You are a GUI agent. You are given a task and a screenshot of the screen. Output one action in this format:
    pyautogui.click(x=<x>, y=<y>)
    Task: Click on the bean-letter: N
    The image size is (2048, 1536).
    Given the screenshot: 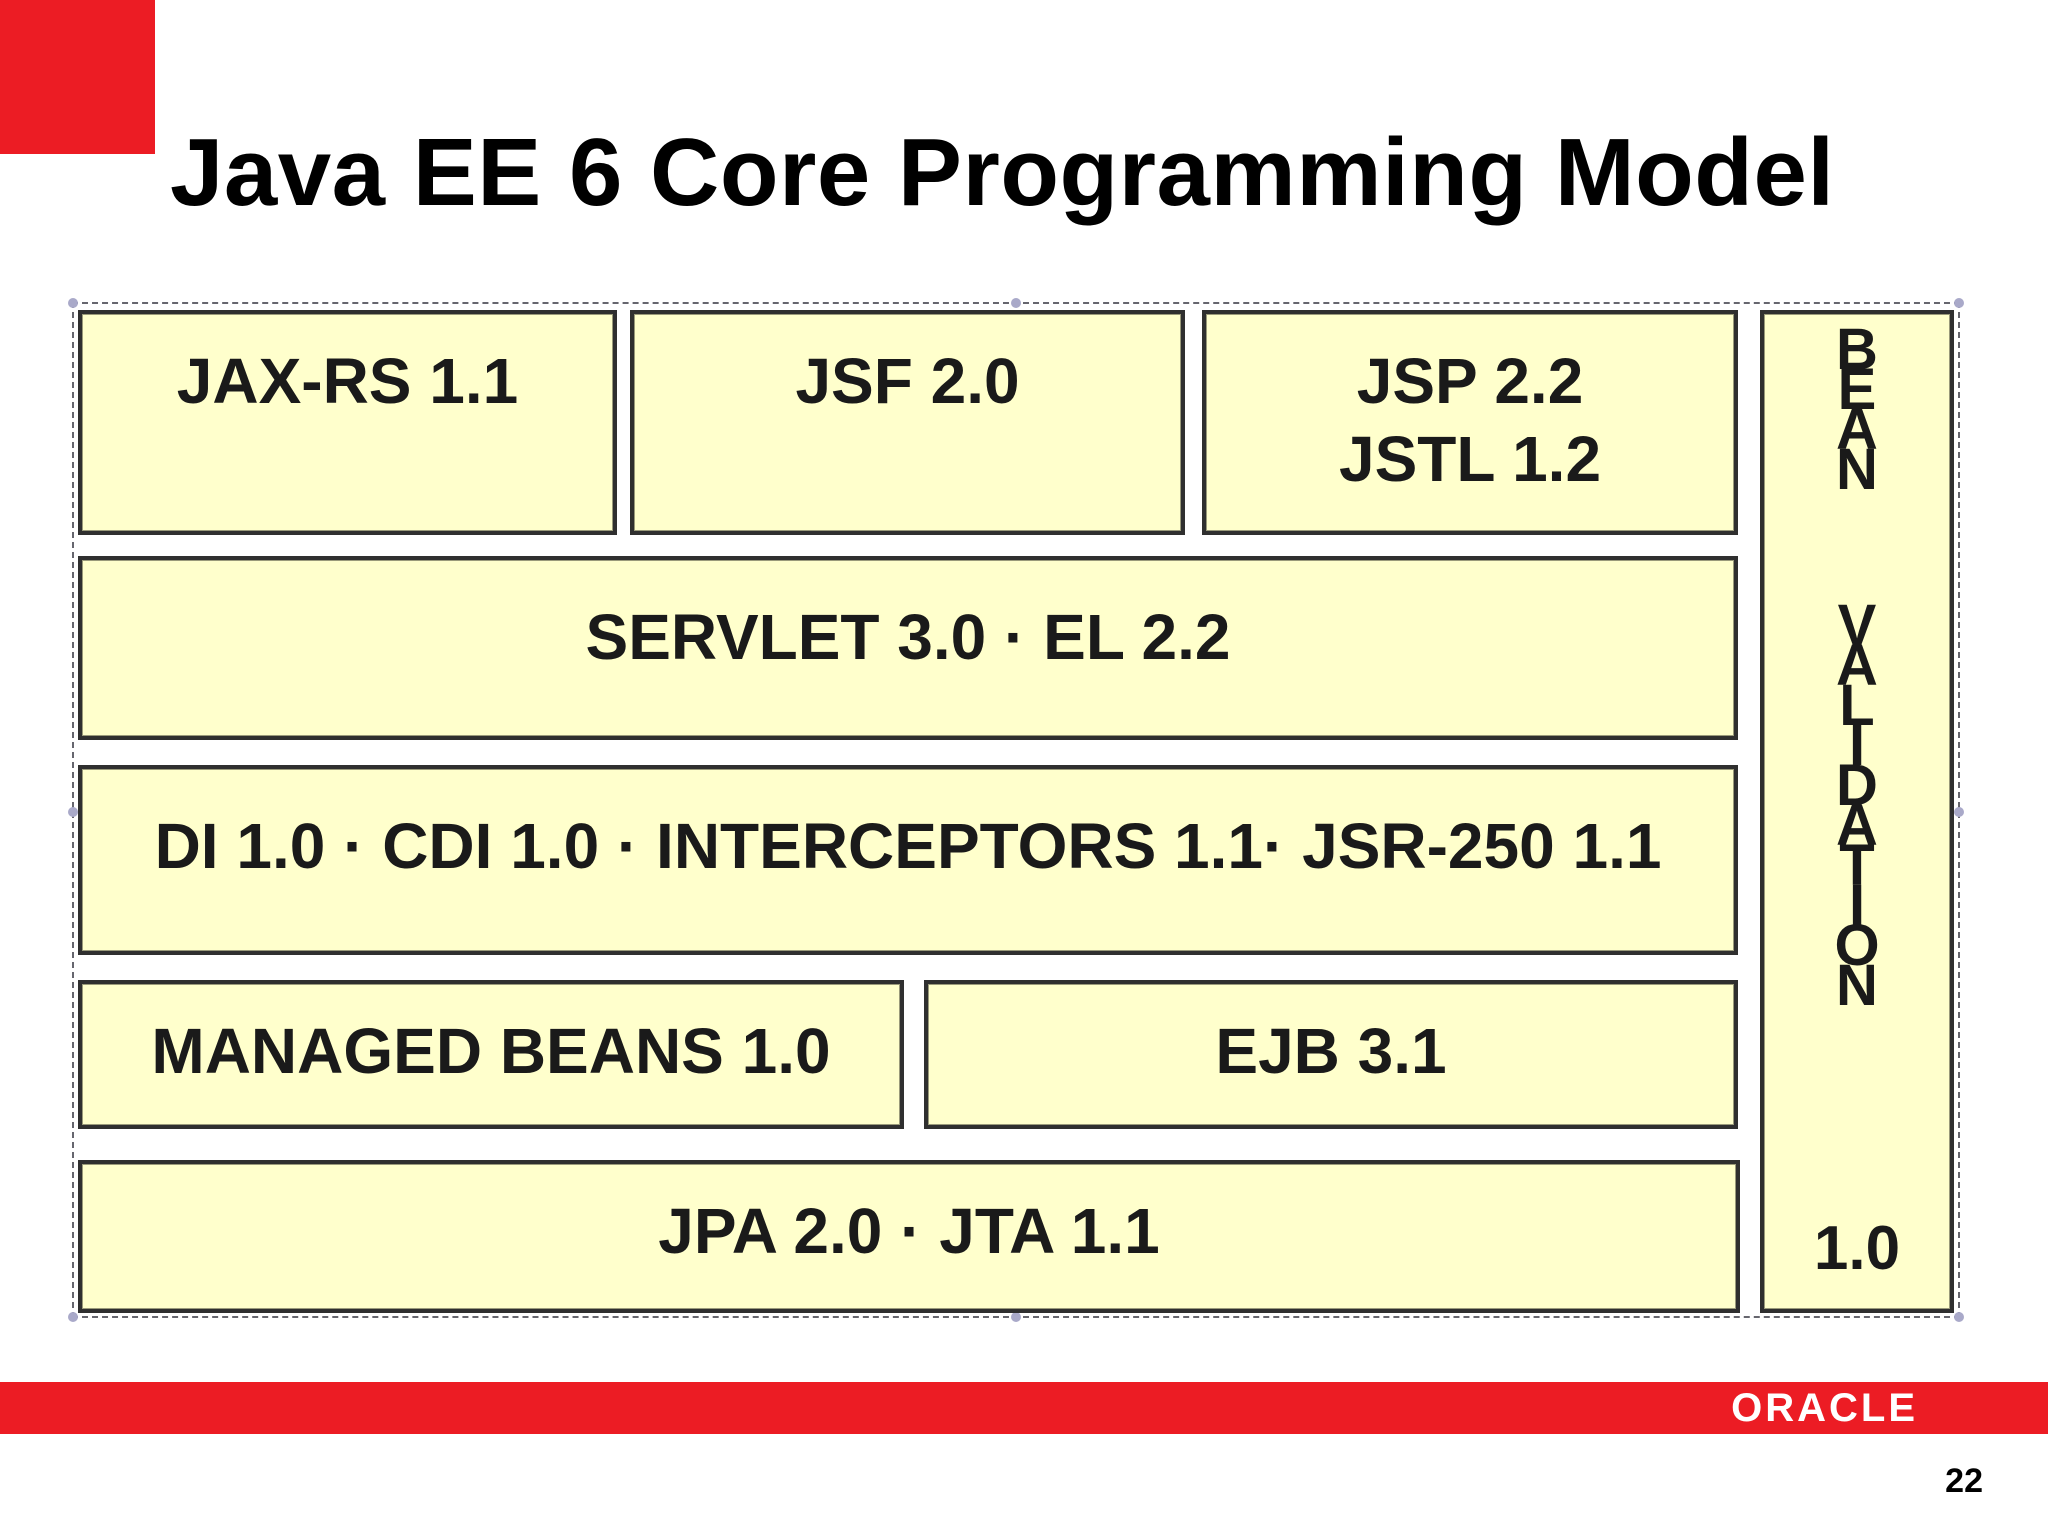 What is the action you would take?
    pyautogui.click(x=1857, y=469)
    